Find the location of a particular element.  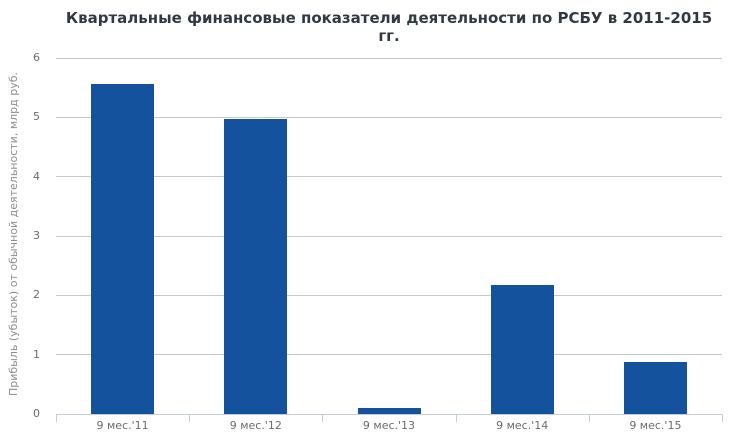

y-tick-label: 3 is located at coordinates (36, 235).